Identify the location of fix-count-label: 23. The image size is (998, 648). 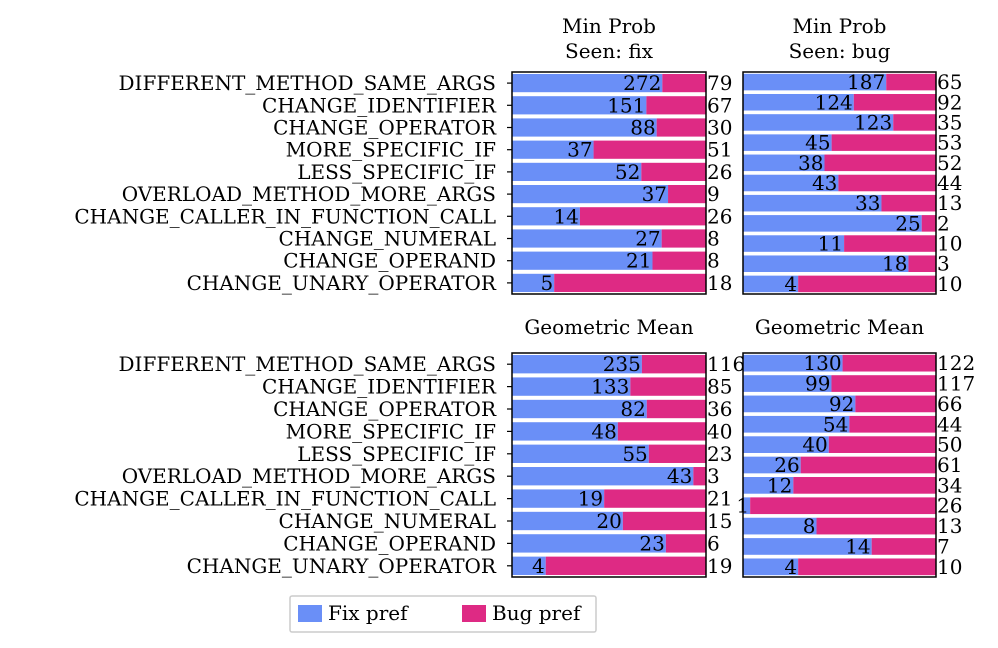
(651, 543).